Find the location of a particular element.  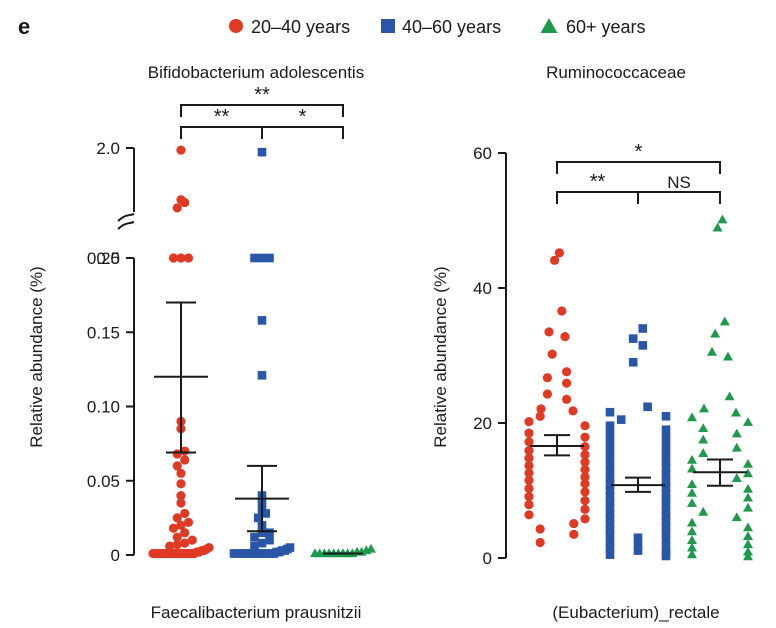

left-y-axis: 0 0.05 0.10 0.15 0.200.5 2.0 is located at coordinates (111, 352).